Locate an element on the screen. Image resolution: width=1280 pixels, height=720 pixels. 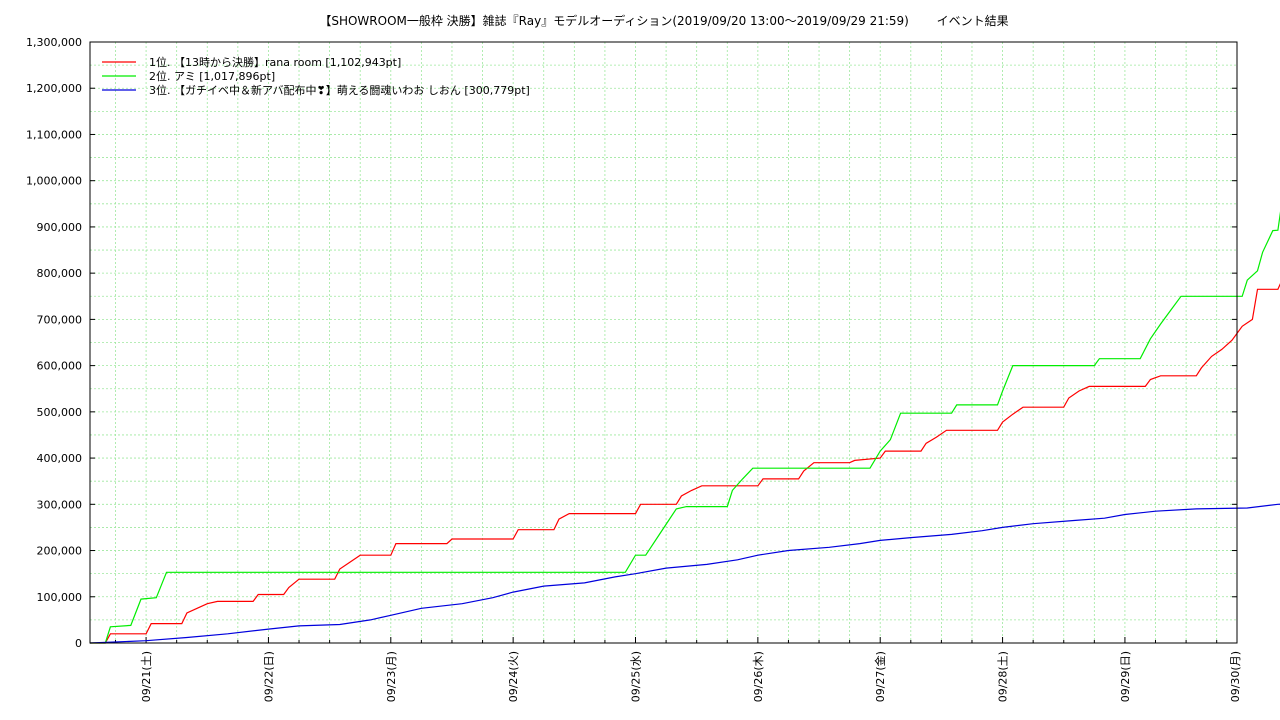
x-tick-label: 09/28(土) is located at coordinates (1003, 676).